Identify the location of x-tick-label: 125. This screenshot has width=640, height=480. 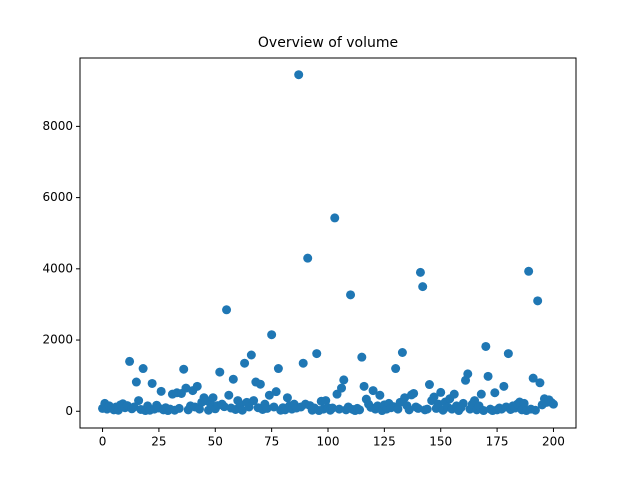
(384, 442).